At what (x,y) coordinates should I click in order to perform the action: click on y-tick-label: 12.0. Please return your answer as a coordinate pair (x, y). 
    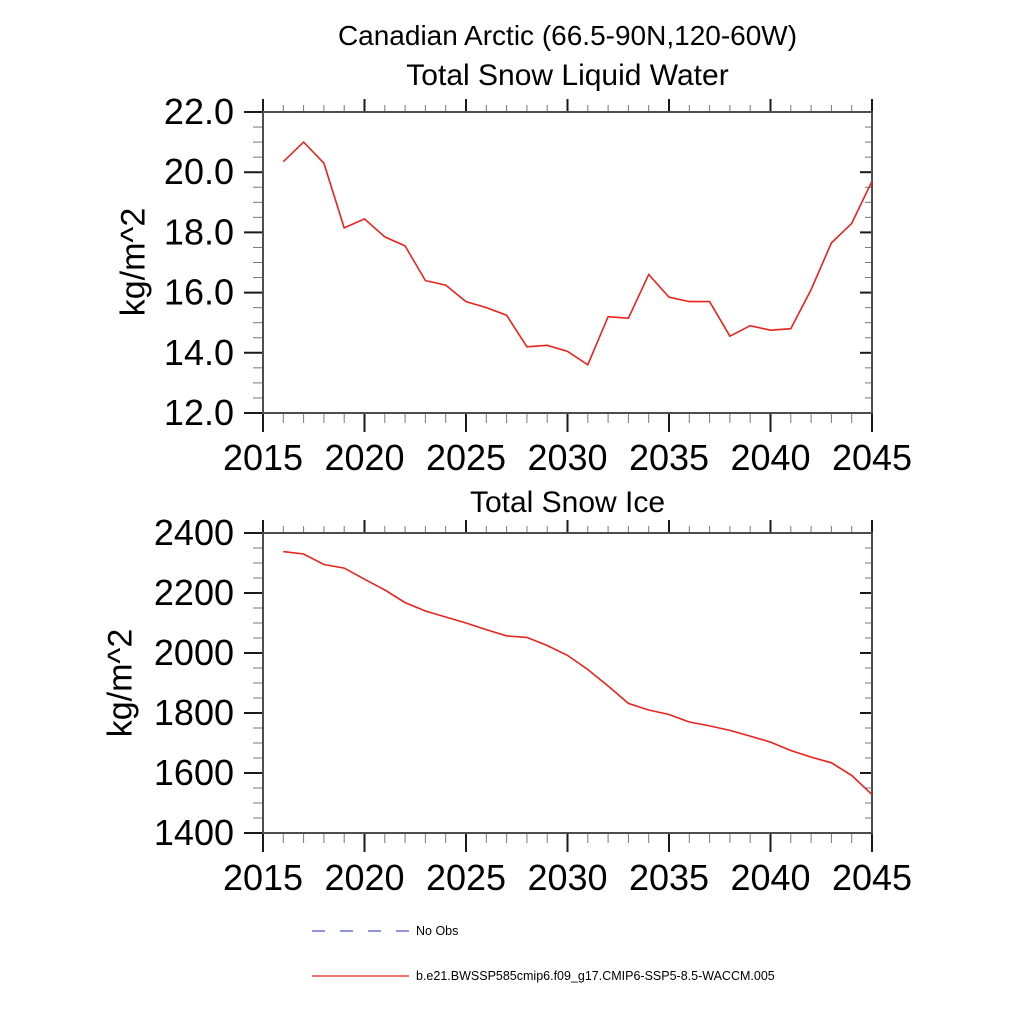
    Looking at the image, I should click on (199, 412).